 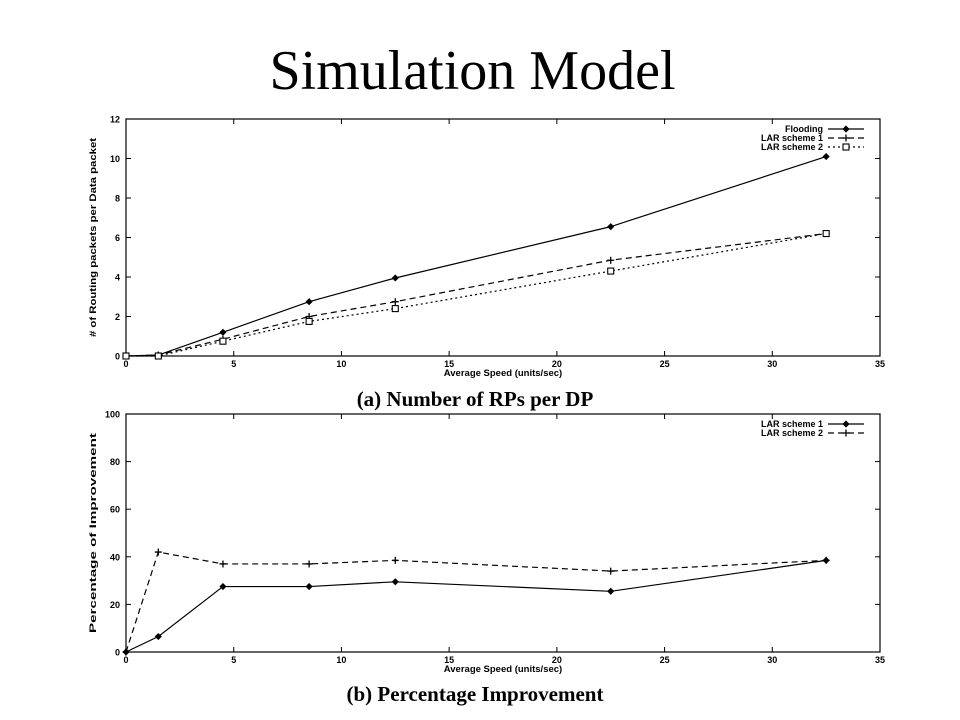 I want to click on chart-a-series-3-legend-label: LAR scheme 2, so click(x=792, y=147).